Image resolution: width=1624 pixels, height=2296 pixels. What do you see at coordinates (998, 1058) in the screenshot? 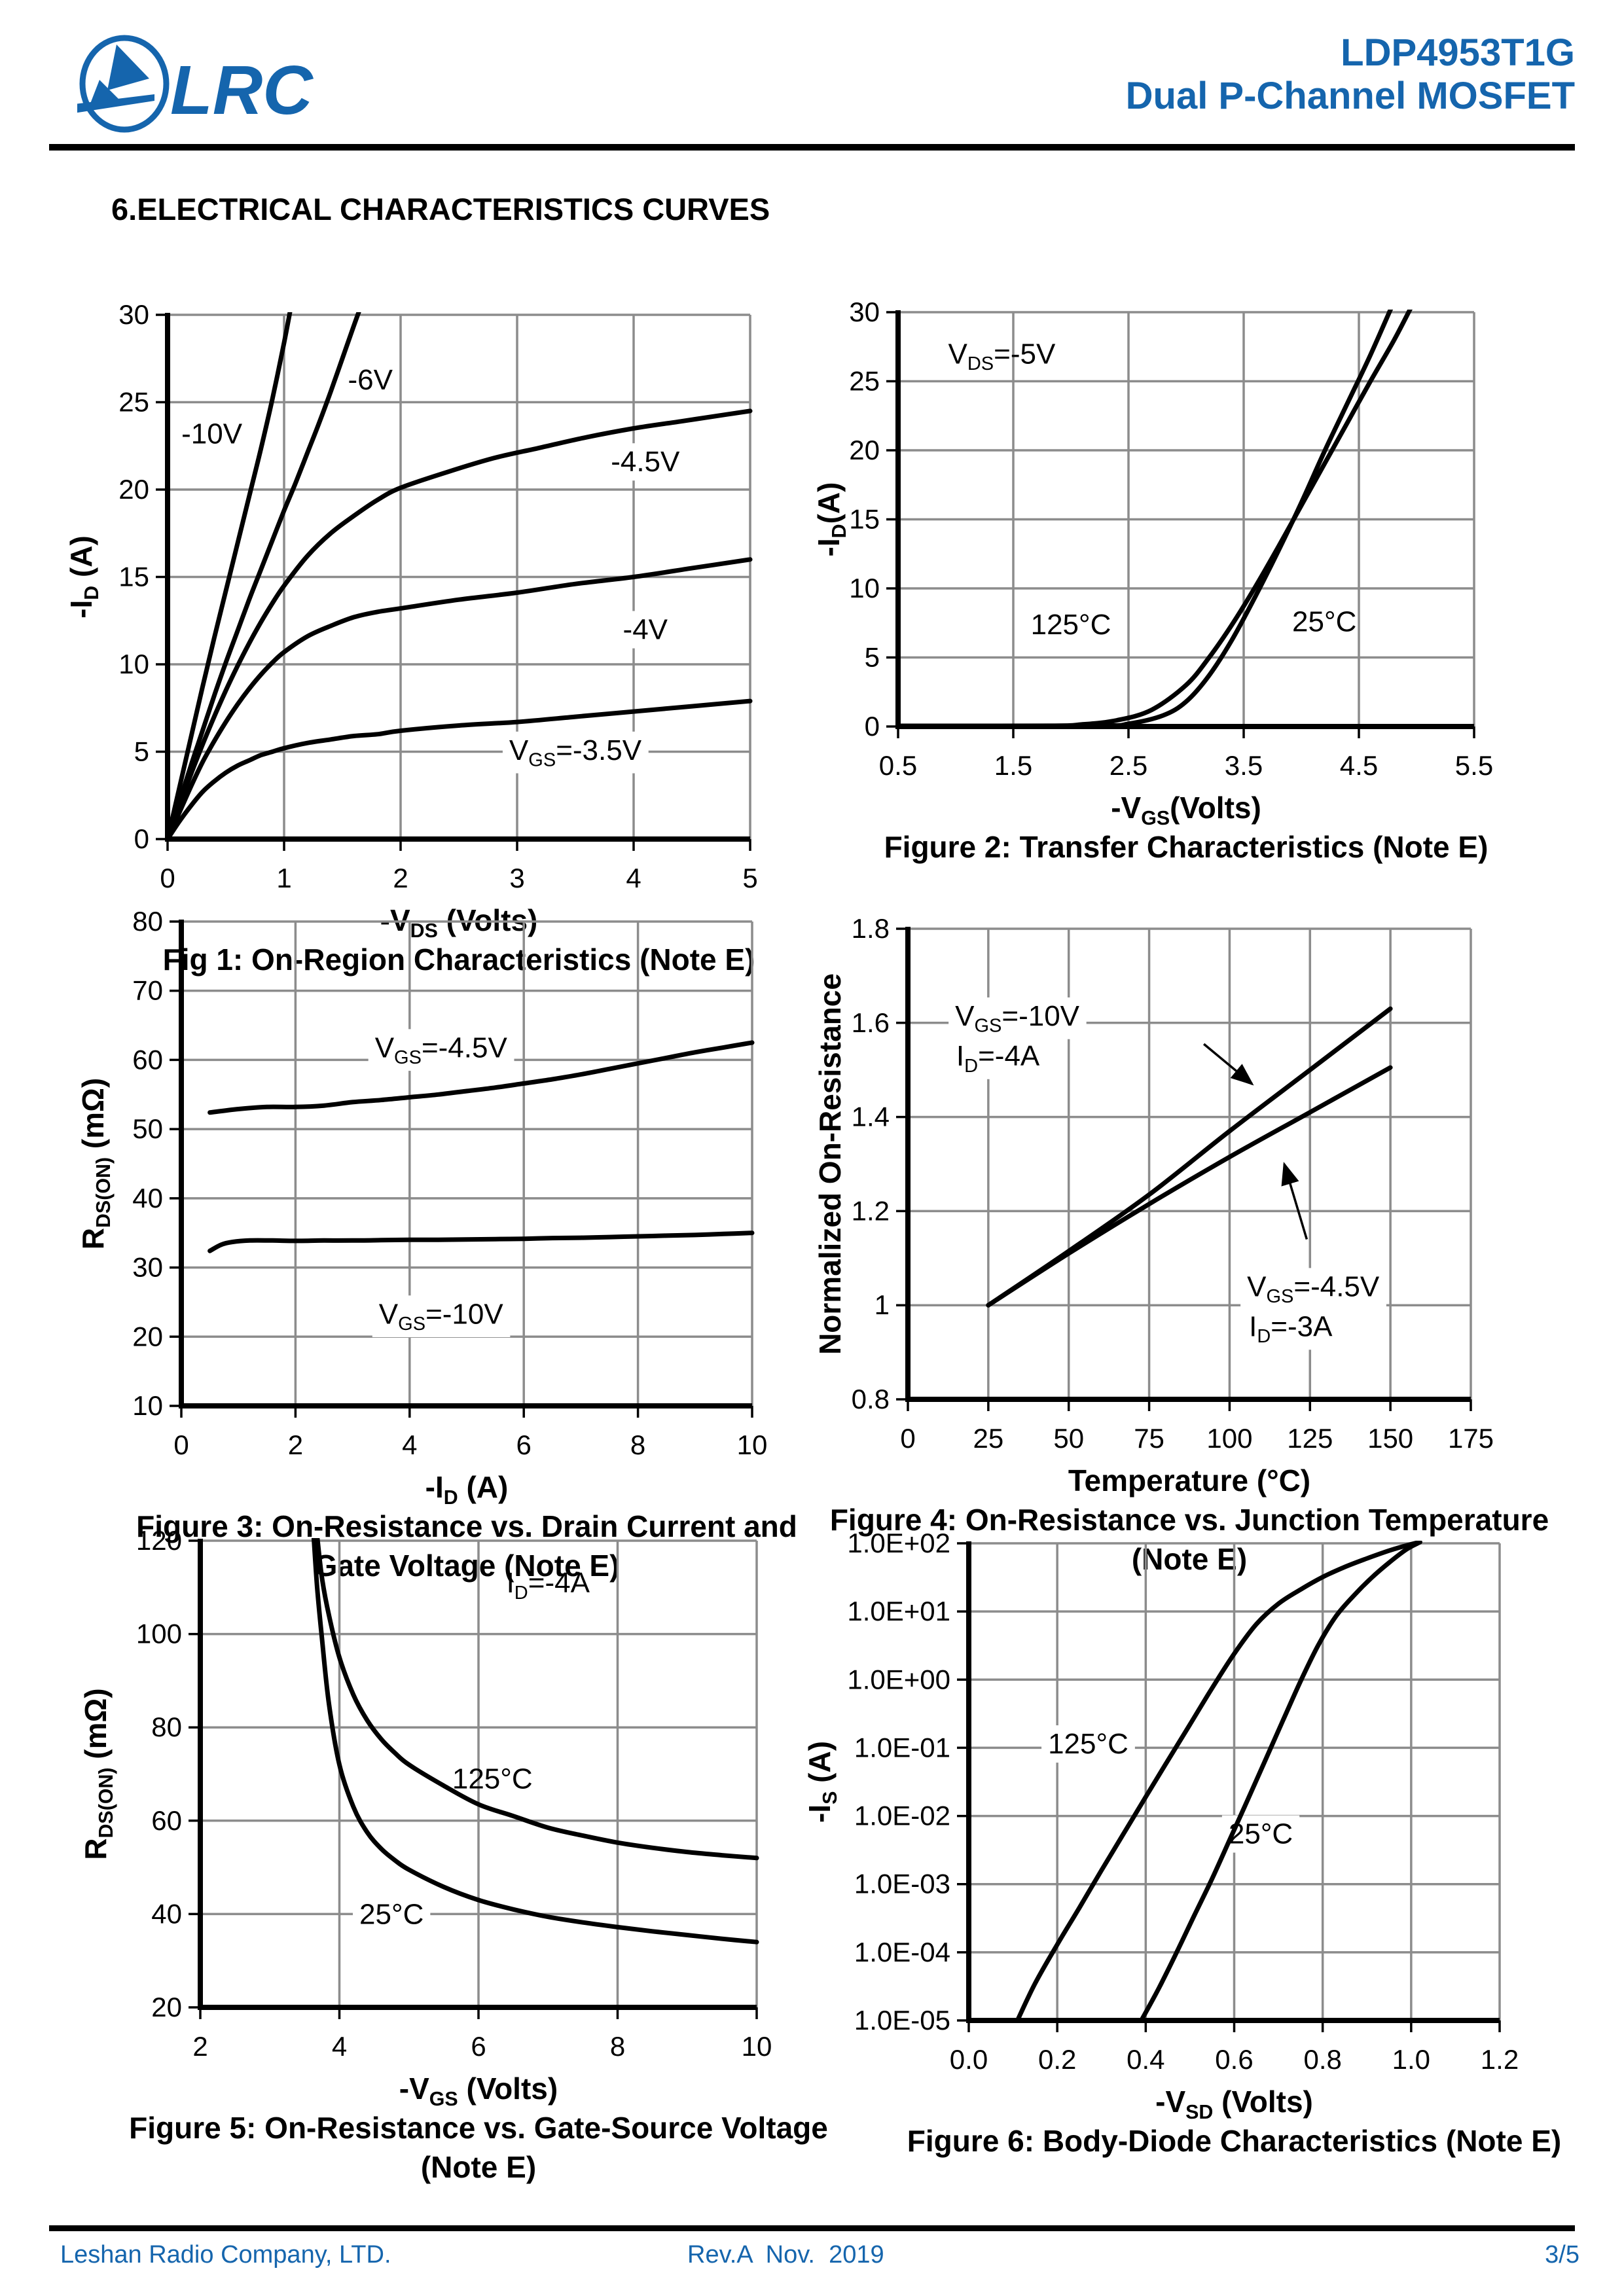
I see `annotation-label: ID=-4A` at bounding box center [998, 1058].